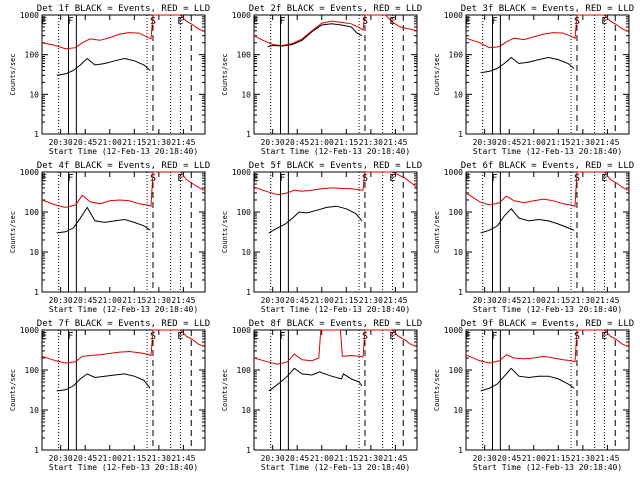 This screenshot has width=640, height=480. What do you see at coordinates (547, 324) in the screenshot?
I see `panel-title: Det 9f BLACK = Events, RED = LLD` at bounding box center [547, 324].